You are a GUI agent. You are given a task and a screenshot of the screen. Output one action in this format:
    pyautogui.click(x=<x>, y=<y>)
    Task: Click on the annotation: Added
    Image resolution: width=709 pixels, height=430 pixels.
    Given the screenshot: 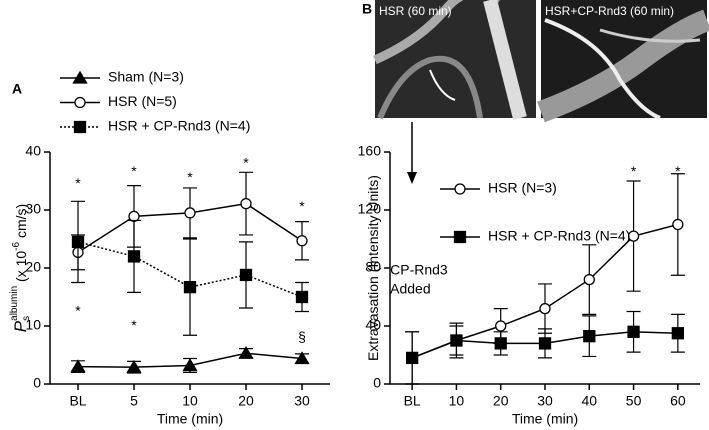 What is the action you would take?
    pyautogui.click(x=410, y=288)
    